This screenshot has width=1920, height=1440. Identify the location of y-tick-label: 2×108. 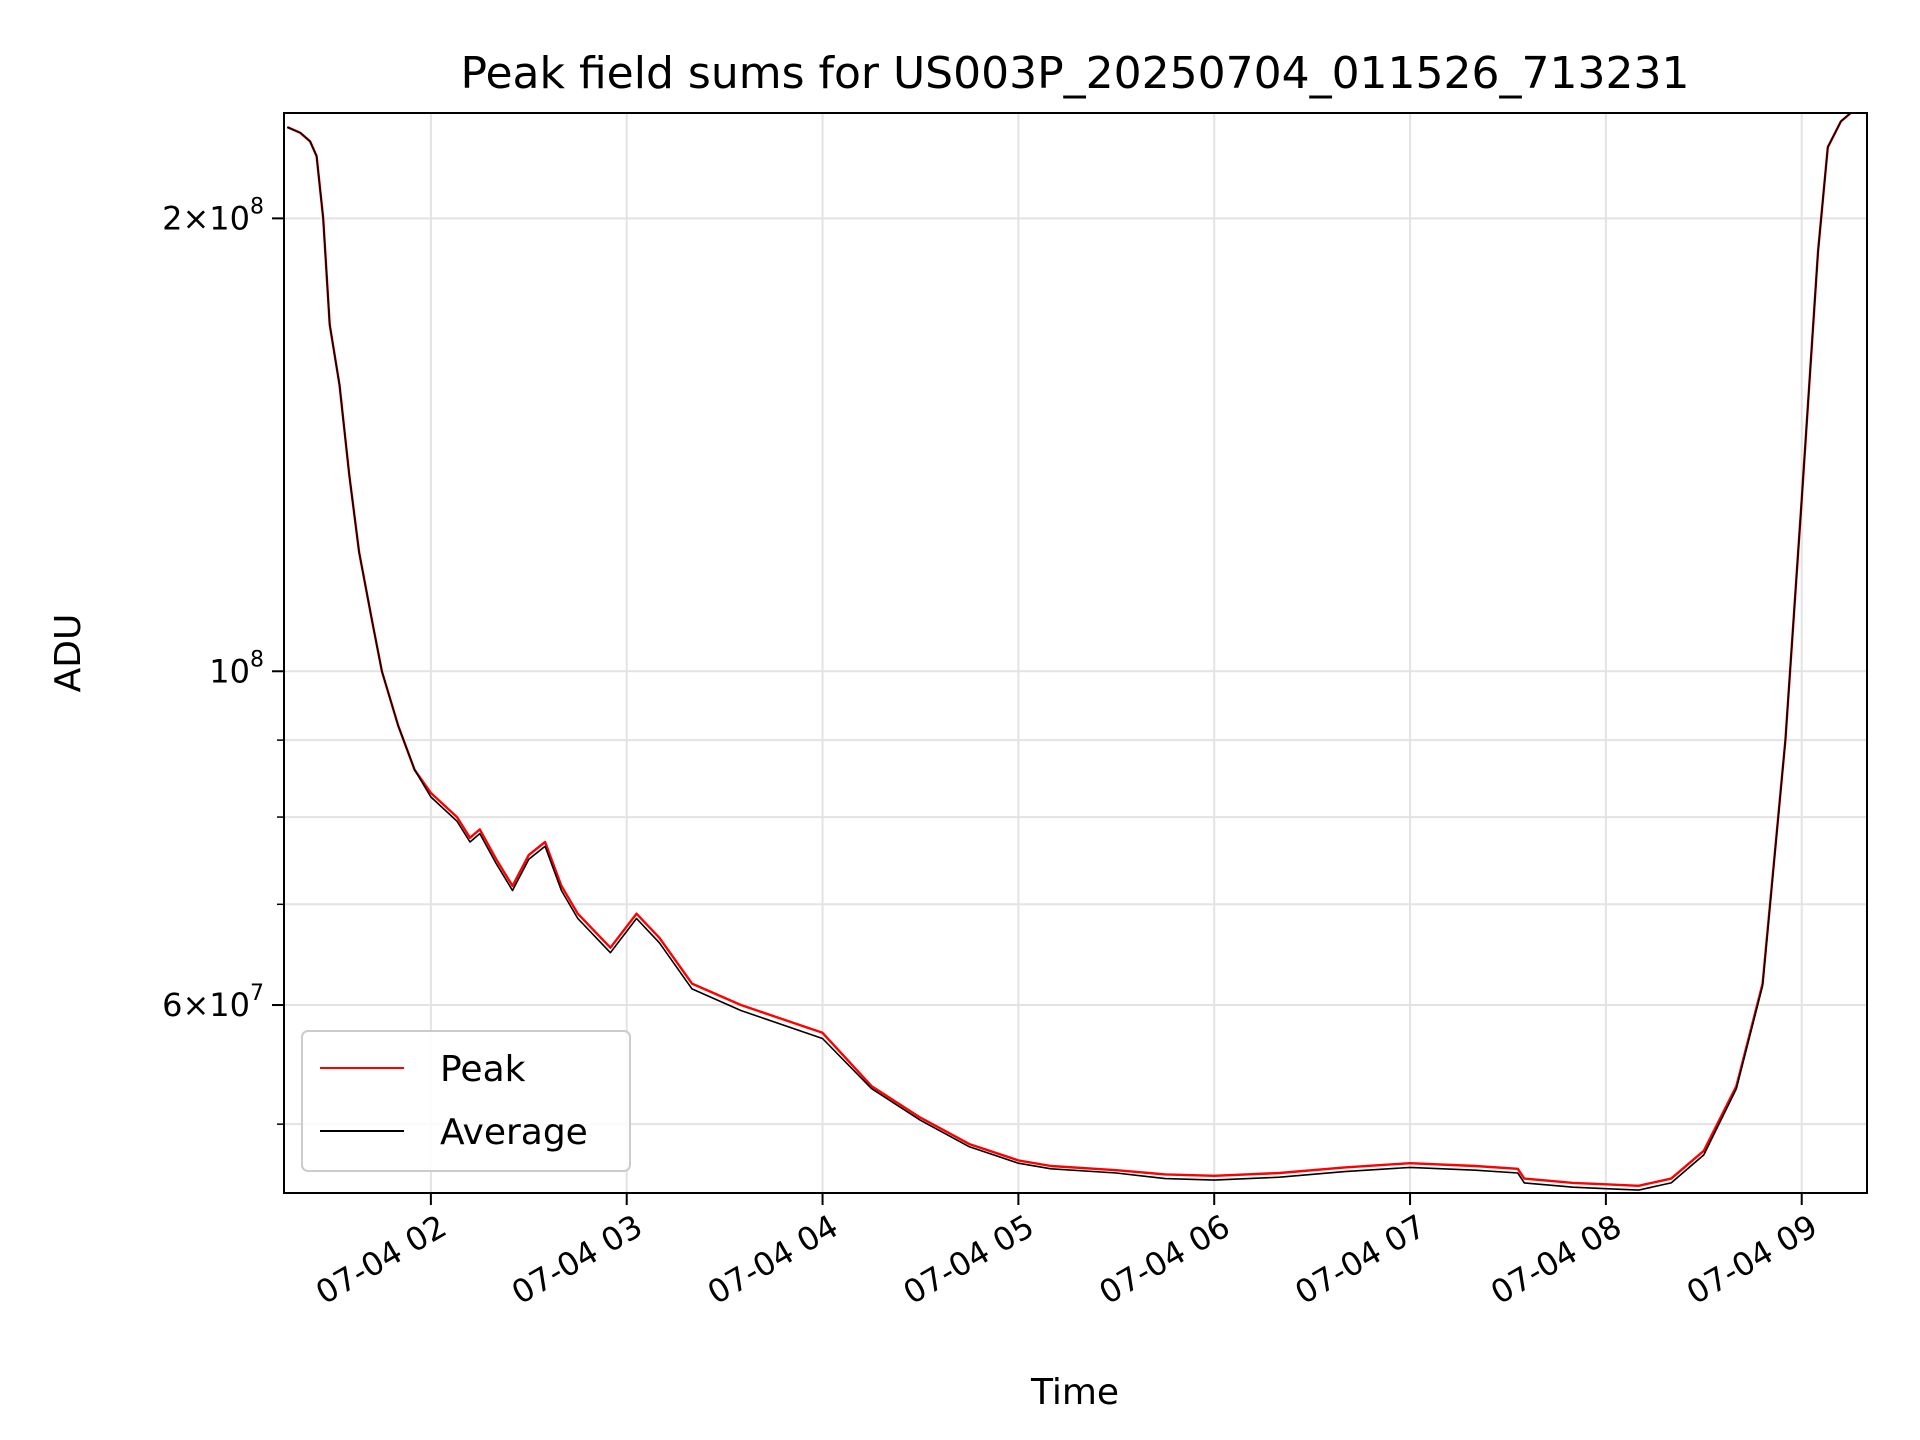
(213, 215).